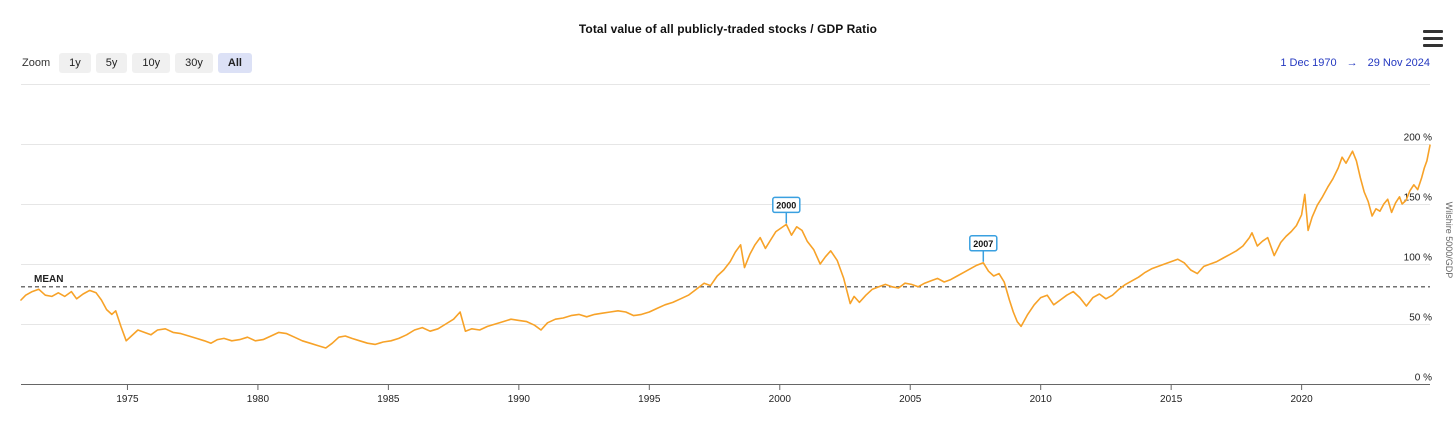 This screenshot has height=425, width=1456. What do you see at coordinates (1301, 399) in the screenshot?
I see `x-axis-label: 2020` at bounding box center [1301, 399].